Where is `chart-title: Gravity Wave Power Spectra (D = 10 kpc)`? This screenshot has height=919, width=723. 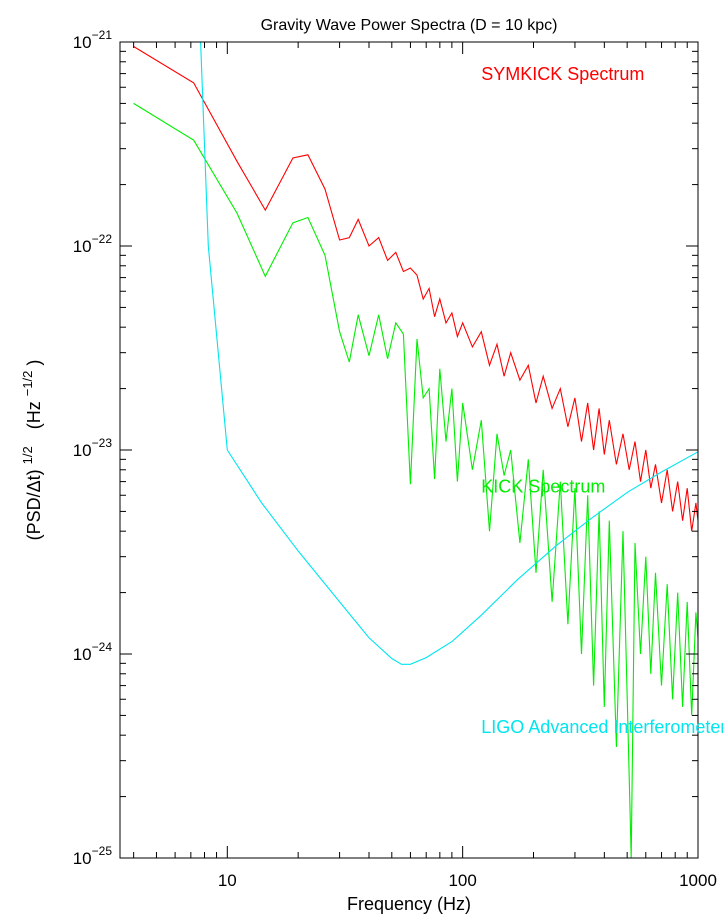 chart-title: Gravity Wave Power Spectra (D = 10 kpc) is located at coordinates (409, 25).